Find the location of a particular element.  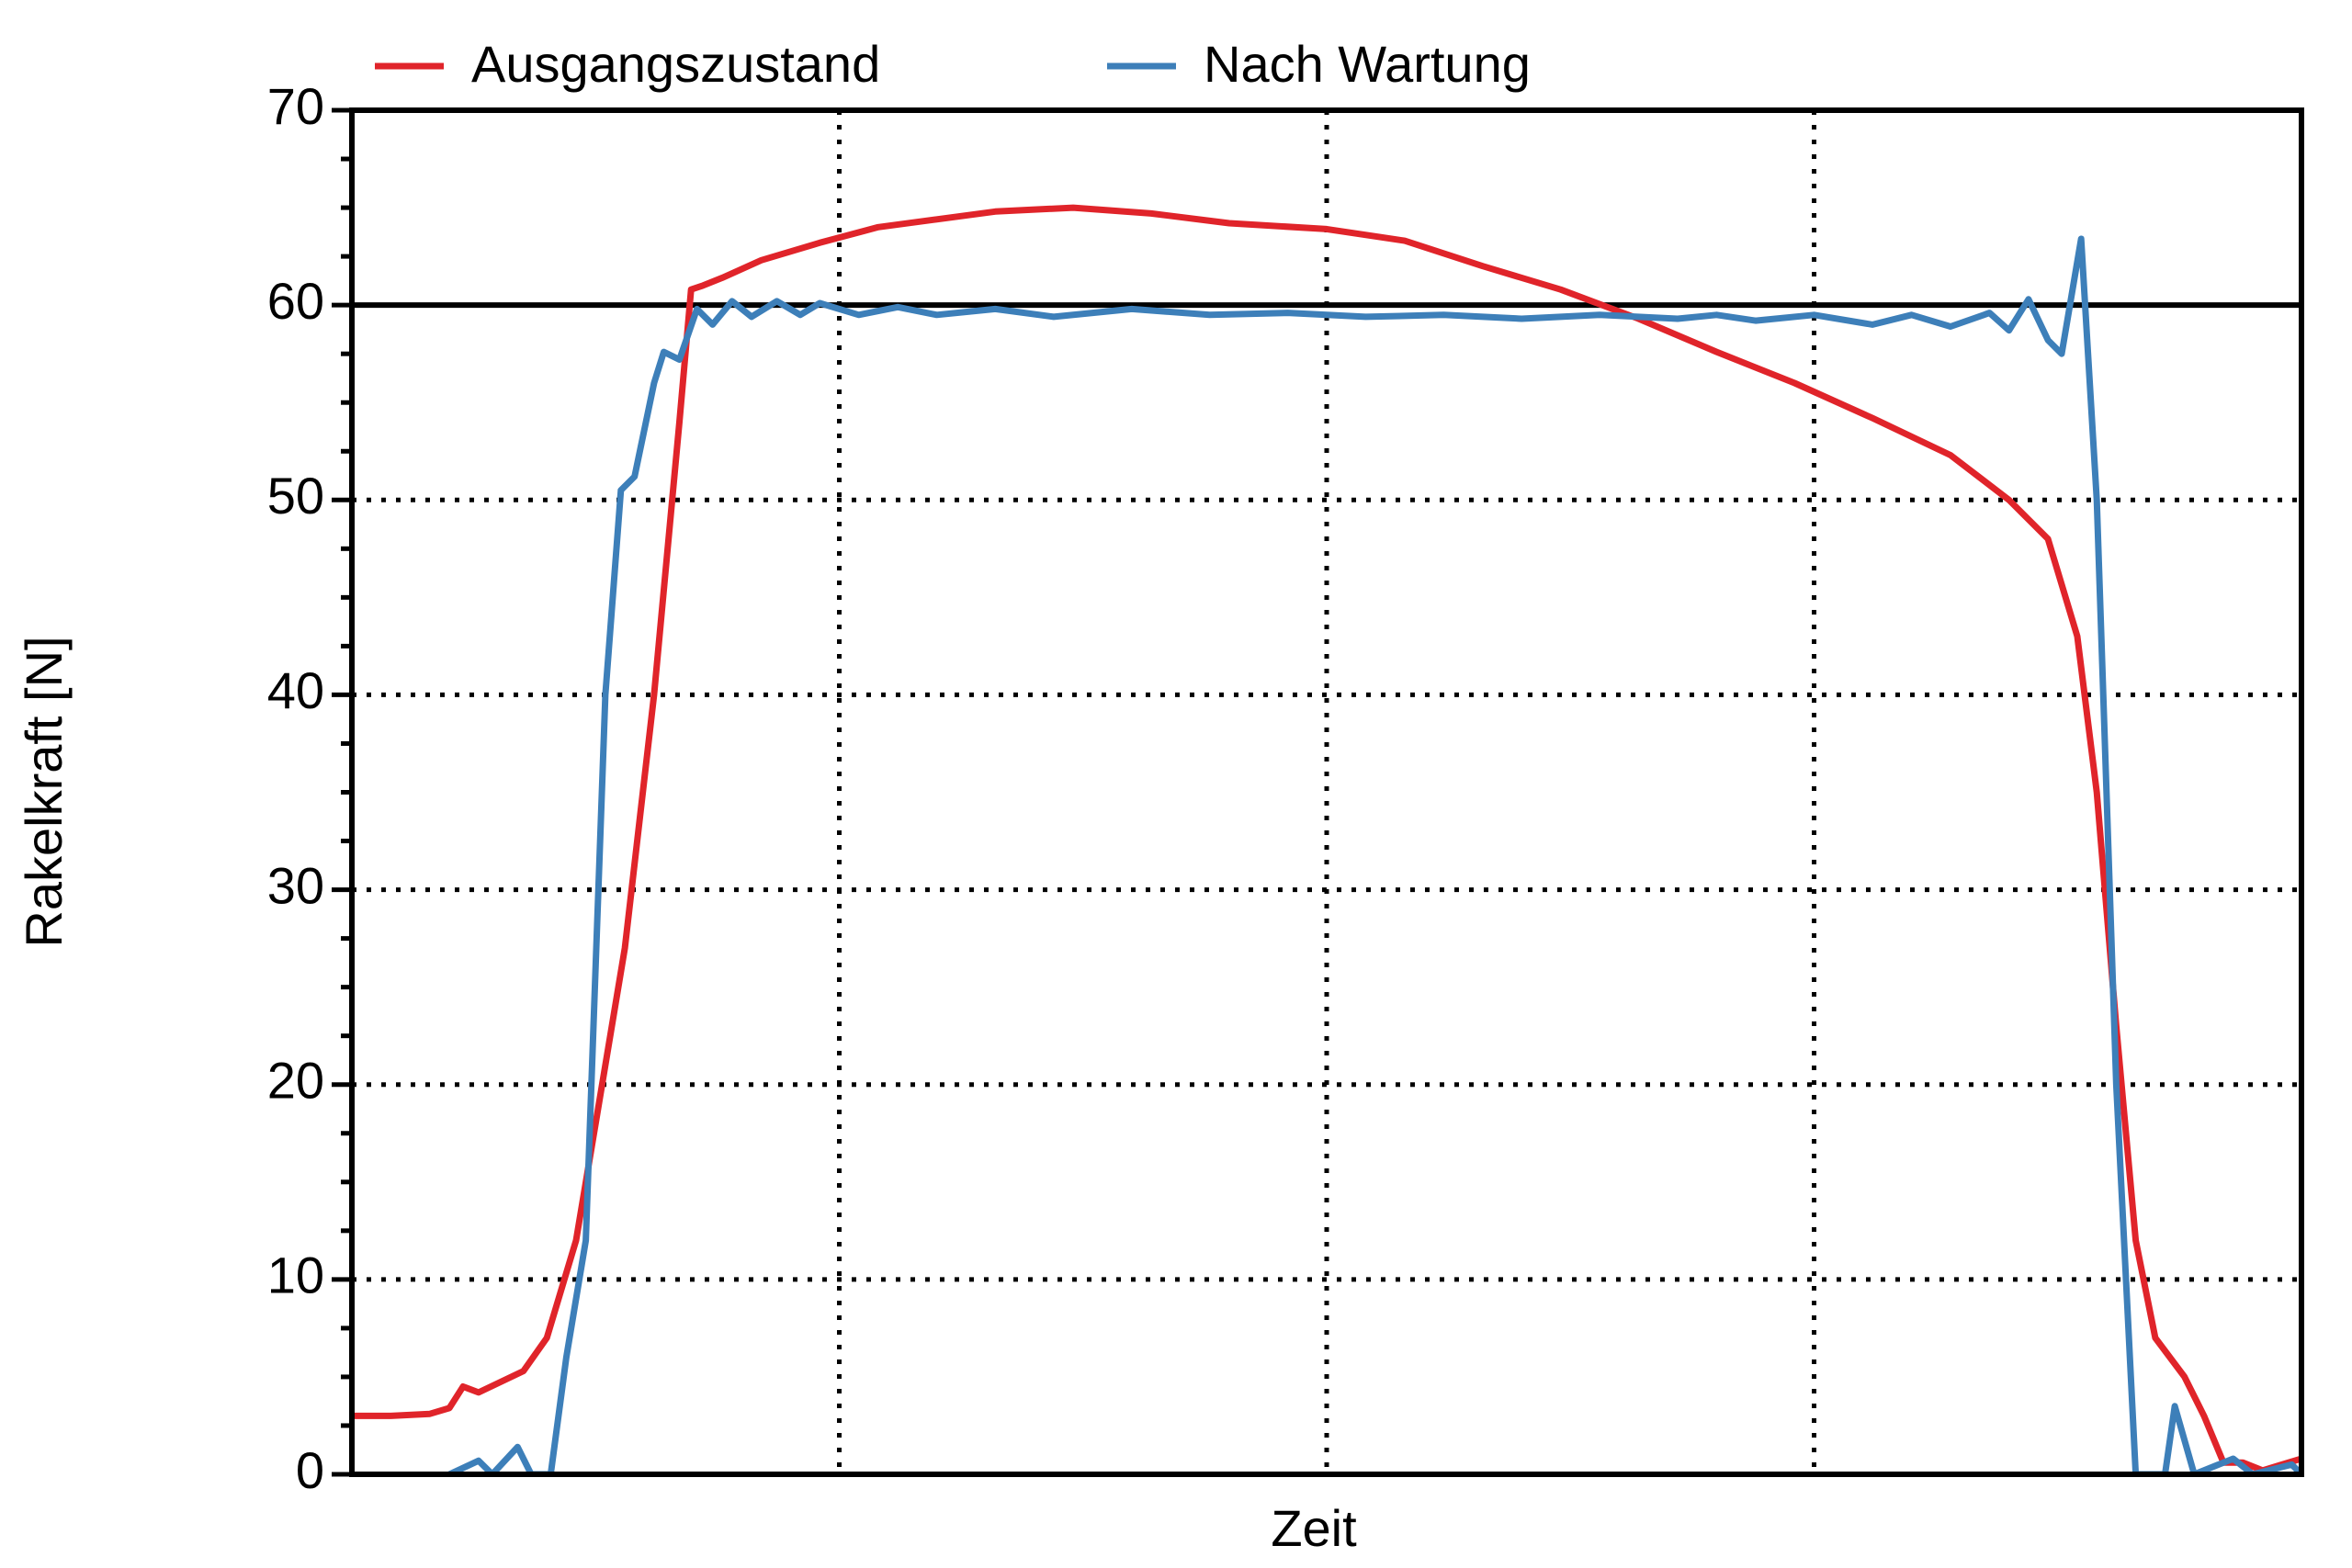

y-tick-label: 40 is located at coordinates (295, 690).